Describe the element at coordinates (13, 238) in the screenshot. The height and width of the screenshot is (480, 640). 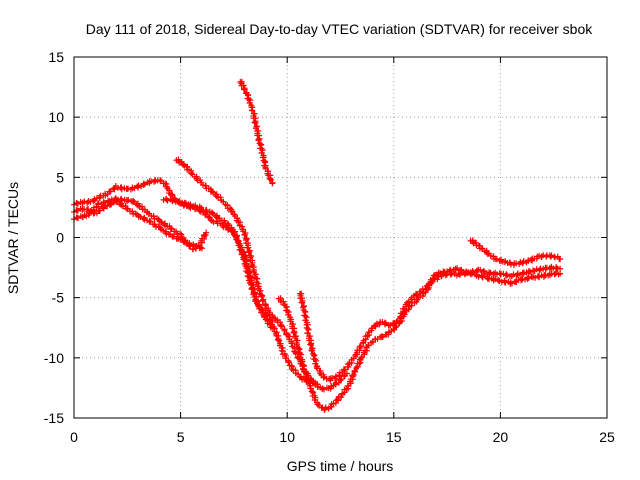
I see `y-axis-label: SDTVAR / TECUs` at that location.